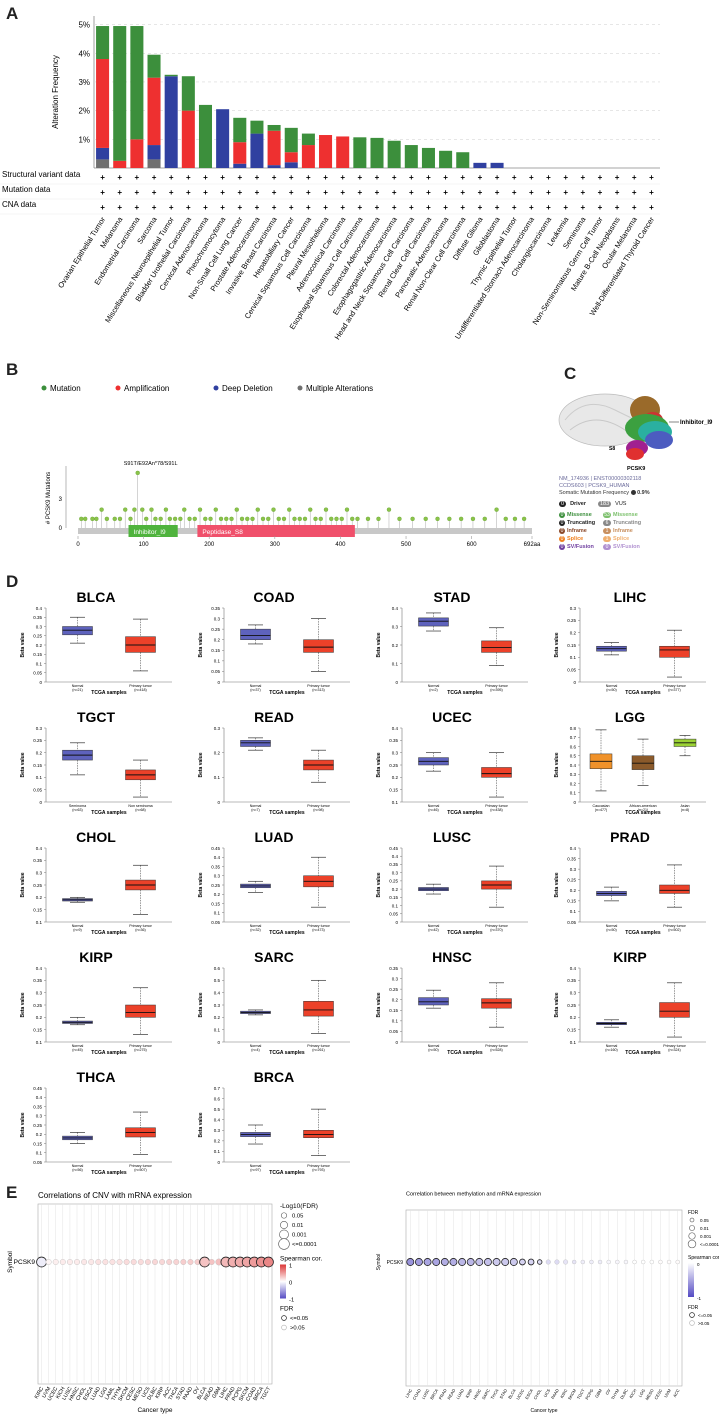  I want to click on cancer-type-label: PAAD, so click(555, 1394).